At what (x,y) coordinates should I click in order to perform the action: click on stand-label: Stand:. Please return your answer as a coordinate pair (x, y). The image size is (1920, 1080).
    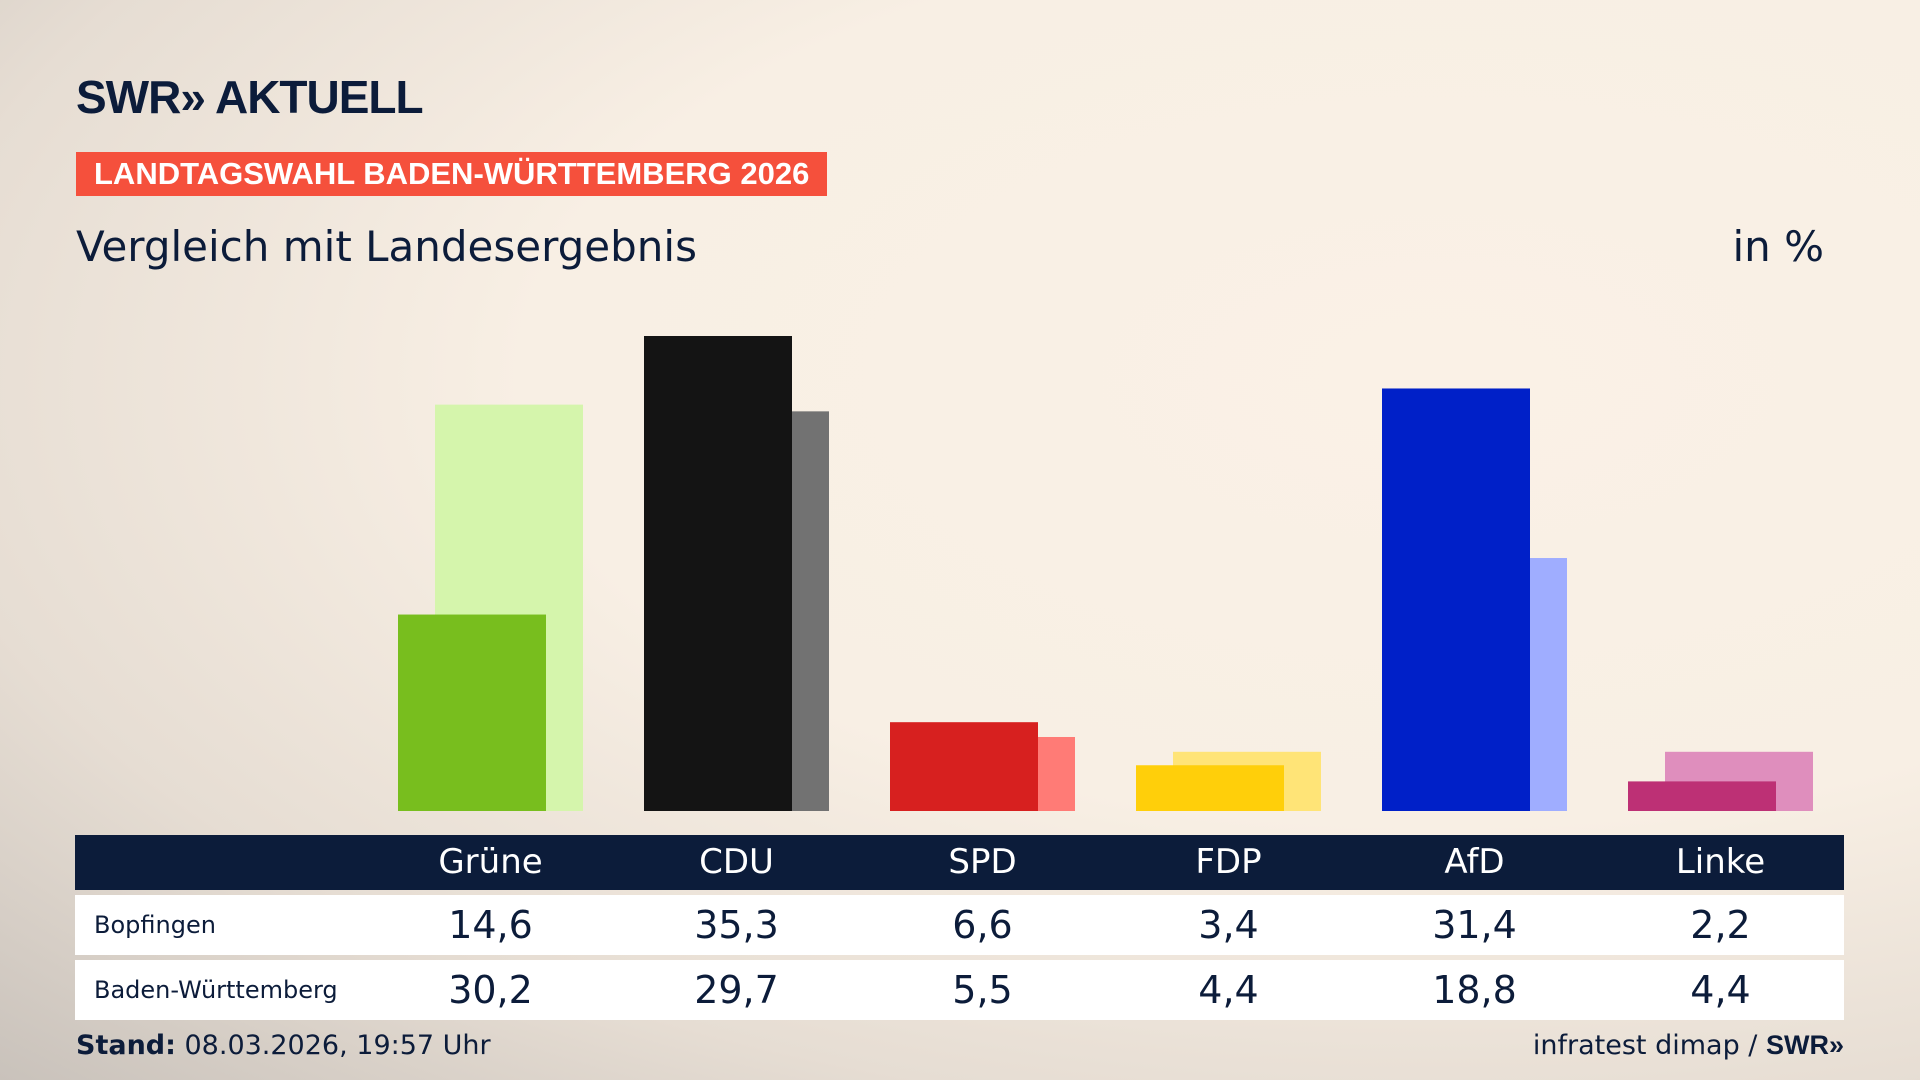
    Looking at the image, I should click on (126, 1045).